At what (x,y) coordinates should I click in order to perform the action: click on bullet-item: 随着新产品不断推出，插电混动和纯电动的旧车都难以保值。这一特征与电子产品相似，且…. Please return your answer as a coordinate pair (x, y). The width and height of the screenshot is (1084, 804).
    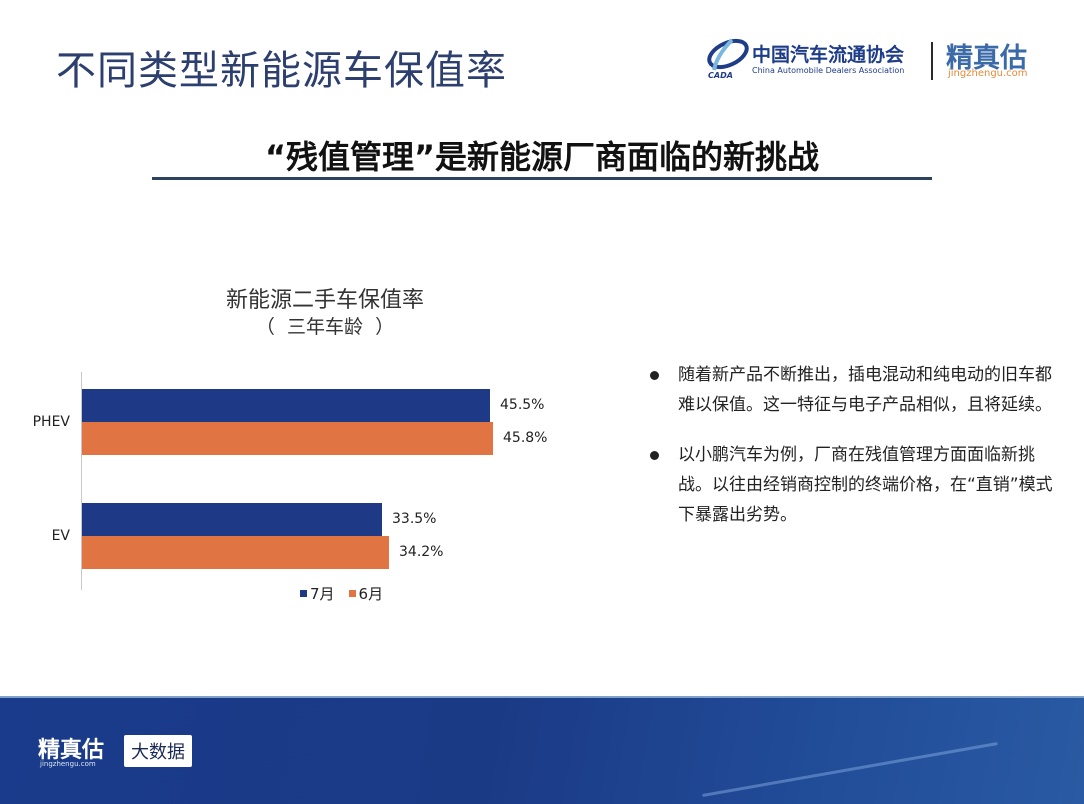
    Looking at the image, I should click on (856, 390).